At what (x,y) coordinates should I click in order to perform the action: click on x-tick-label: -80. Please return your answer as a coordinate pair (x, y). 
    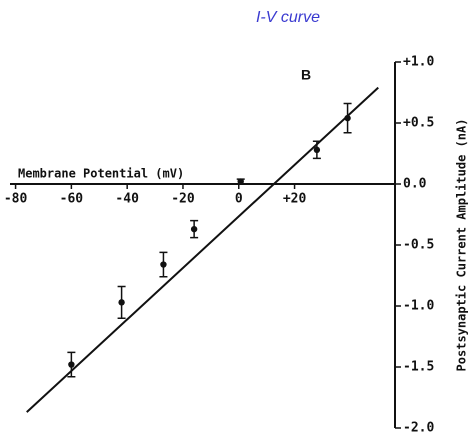
    Looking at the image, I should click on (16, 199).